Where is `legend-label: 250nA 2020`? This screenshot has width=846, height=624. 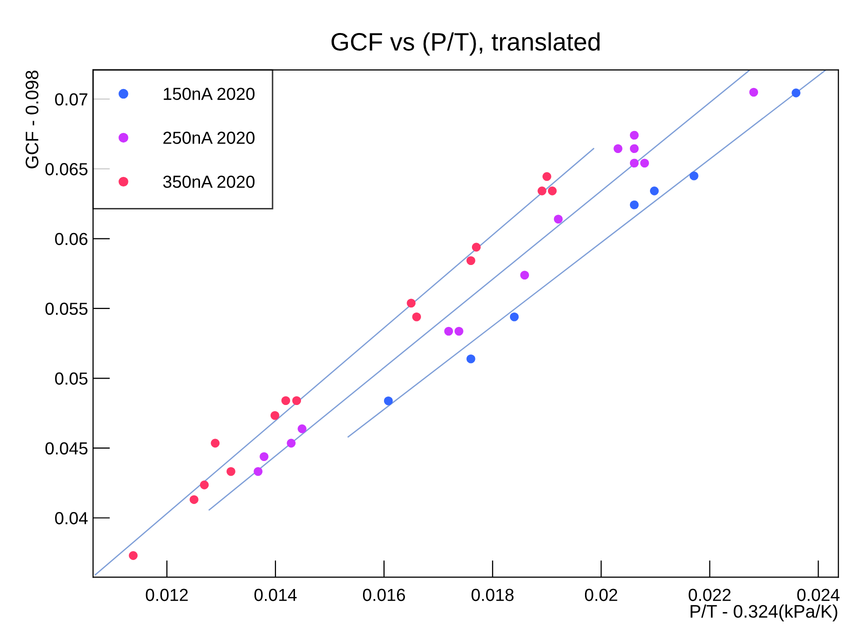 legend-label: 250nA 2020 is located at coordinates (209, 138).